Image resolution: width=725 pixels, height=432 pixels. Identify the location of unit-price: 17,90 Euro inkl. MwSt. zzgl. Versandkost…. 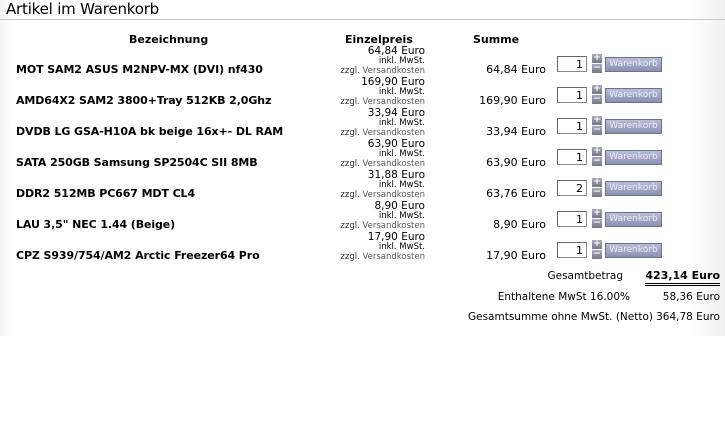
(382, 247).